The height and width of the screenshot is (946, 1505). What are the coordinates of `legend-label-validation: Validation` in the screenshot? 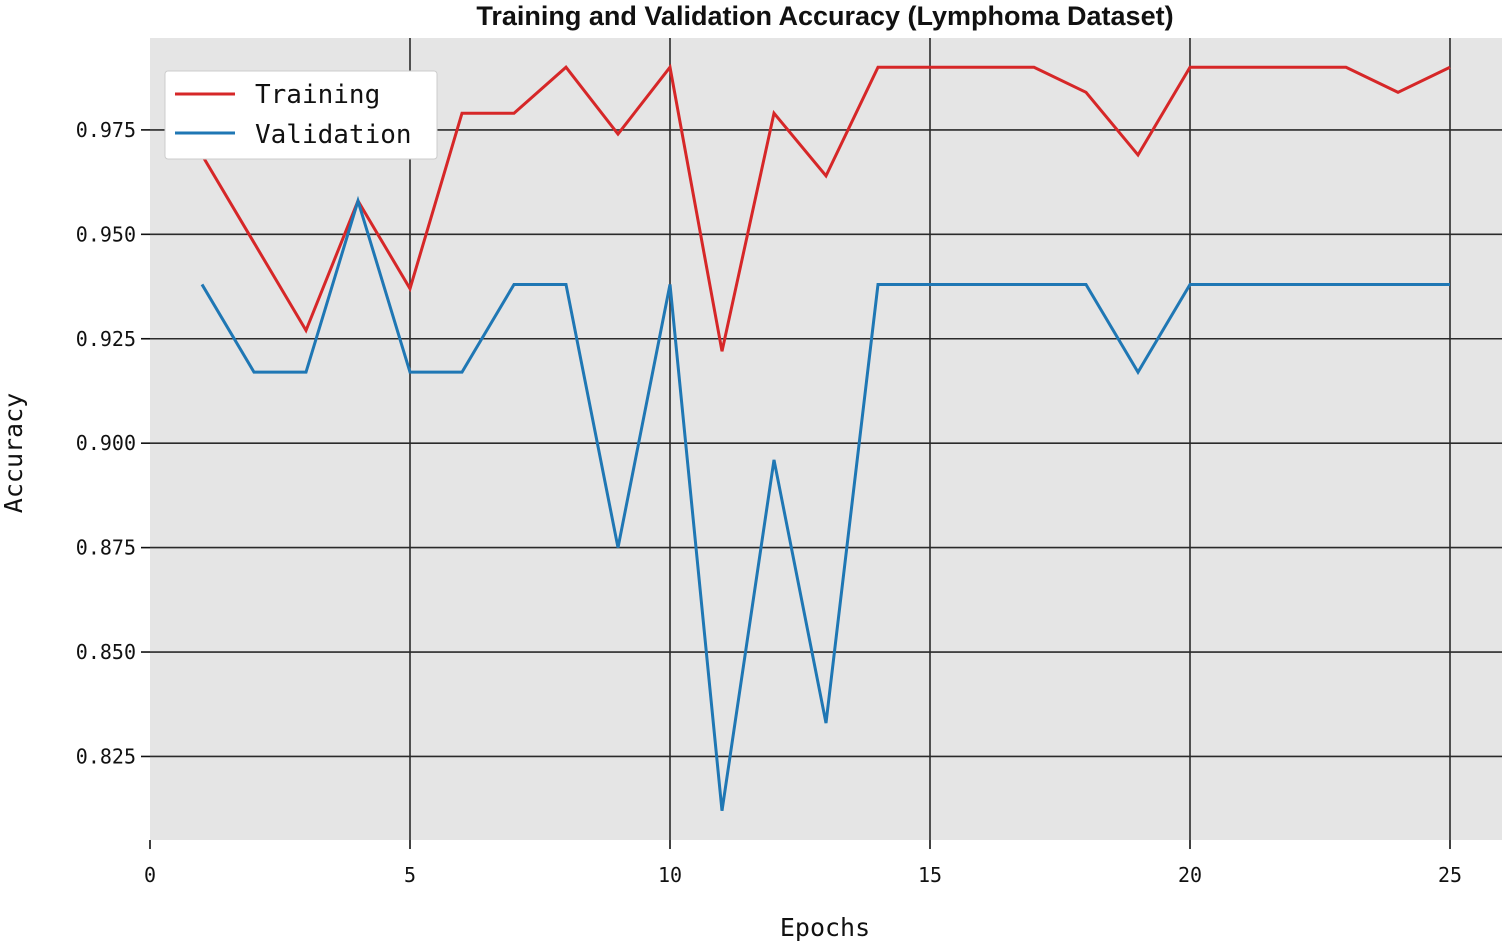 It's located at (333, 135).